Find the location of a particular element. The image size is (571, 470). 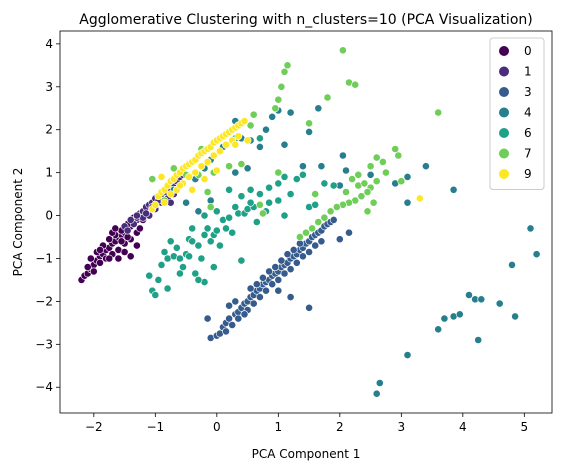

x-axis: −2 −1 0 1 2 3 4 5 is located at coordinates (306, 423).